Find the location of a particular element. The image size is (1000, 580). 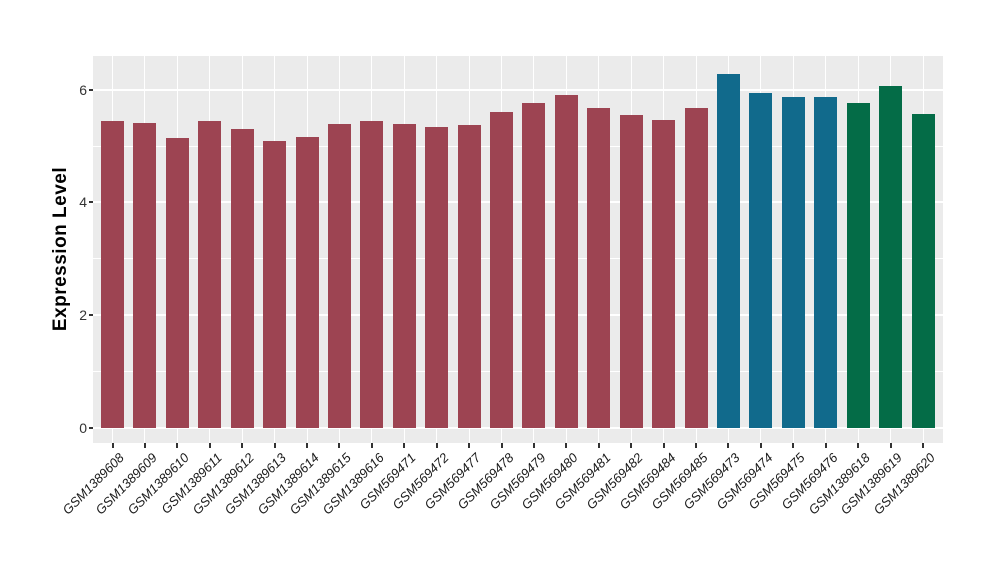

bar-GSM569482 is located at coordinates (631, 271).